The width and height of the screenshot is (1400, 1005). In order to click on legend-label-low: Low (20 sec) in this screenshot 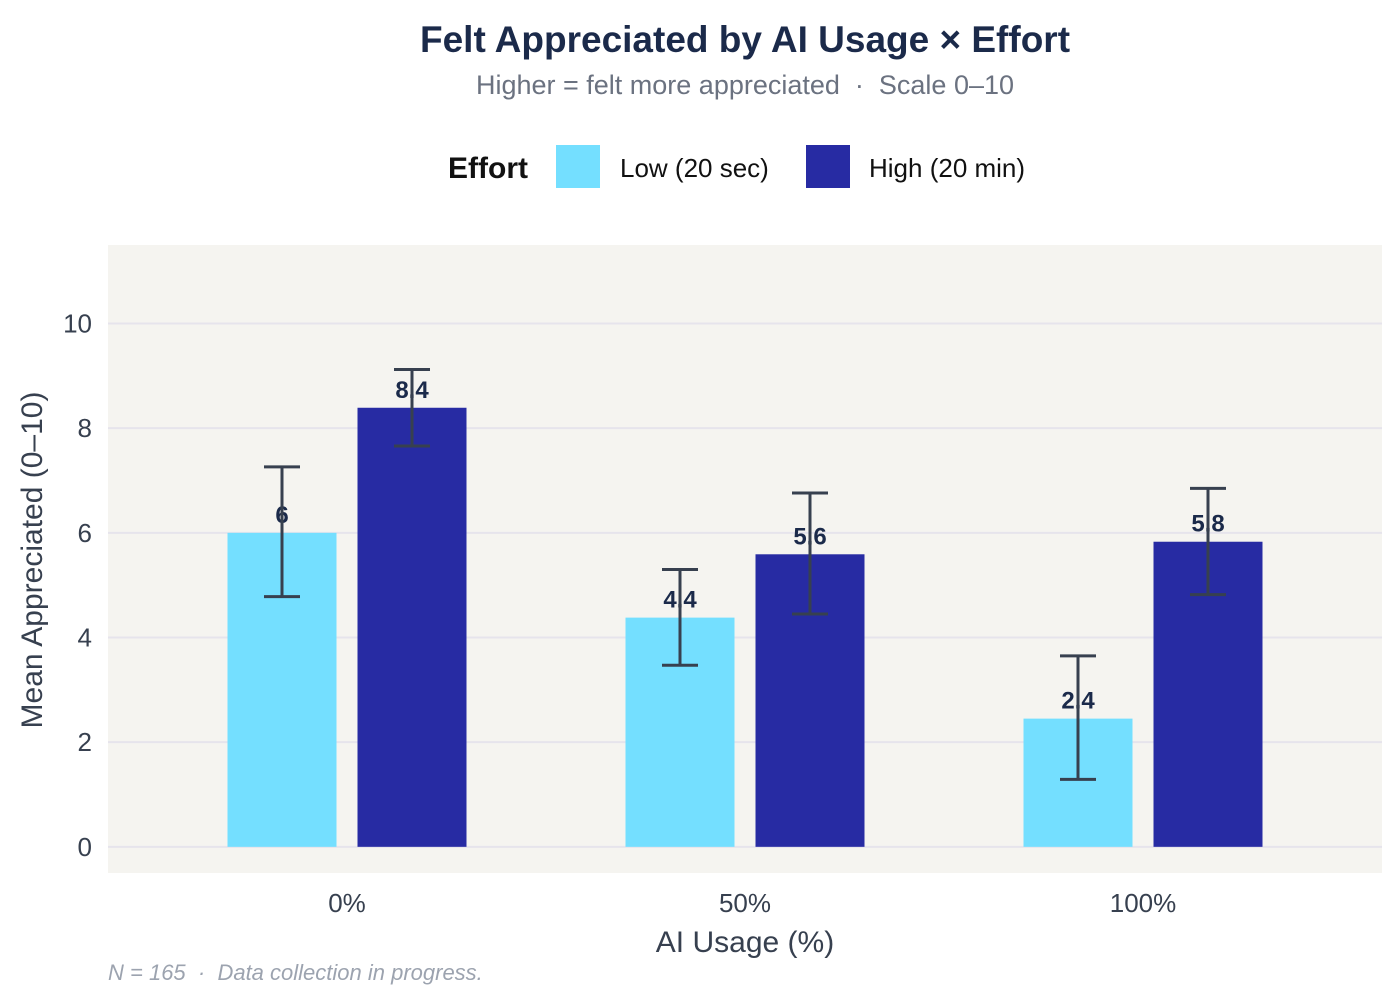, I will do `click(694, 168)`.